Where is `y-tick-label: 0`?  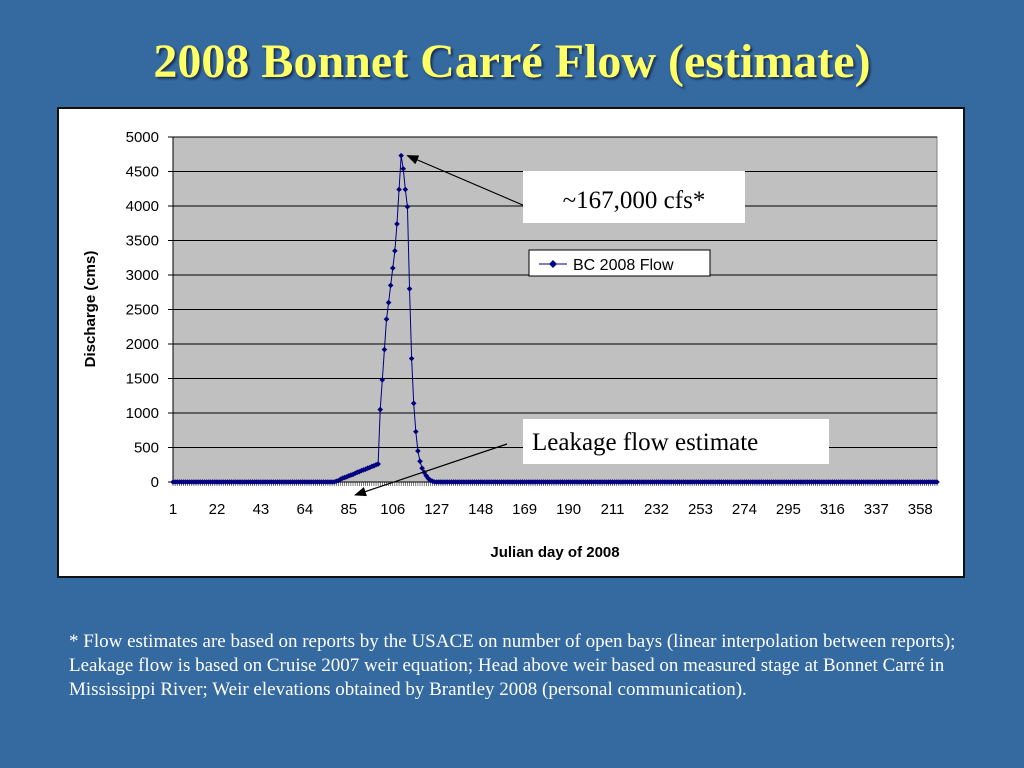
y-tick-label: 0 is located at coordinates (155, 482).